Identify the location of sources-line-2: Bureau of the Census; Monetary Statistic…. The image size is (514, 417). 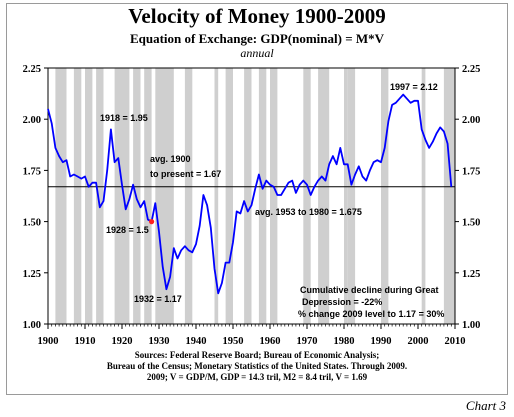
(257, 366).